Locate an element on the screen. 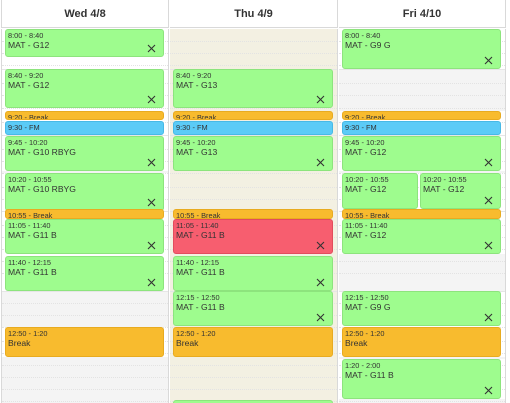 This screenshot has height=403, width=510. calendar-event: 9:45 - 10:20 MAT - G13 is located at coordinates (253, 153).